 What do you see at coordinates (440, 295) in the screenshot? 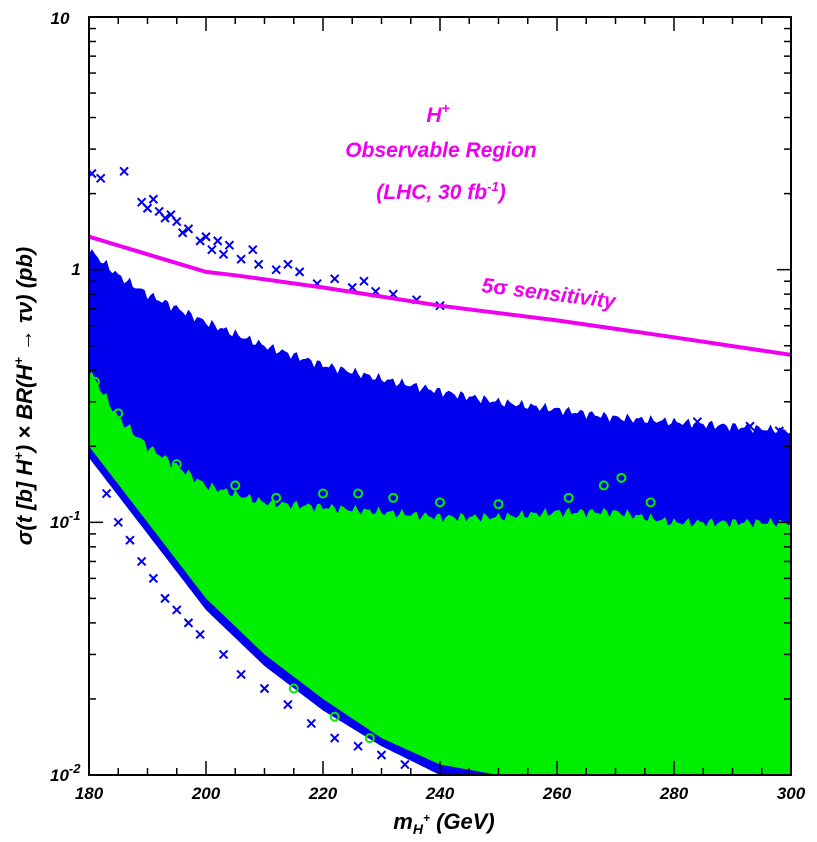
I see `five-sigma-sensitivity-curve` at bounding box center [440, 295].